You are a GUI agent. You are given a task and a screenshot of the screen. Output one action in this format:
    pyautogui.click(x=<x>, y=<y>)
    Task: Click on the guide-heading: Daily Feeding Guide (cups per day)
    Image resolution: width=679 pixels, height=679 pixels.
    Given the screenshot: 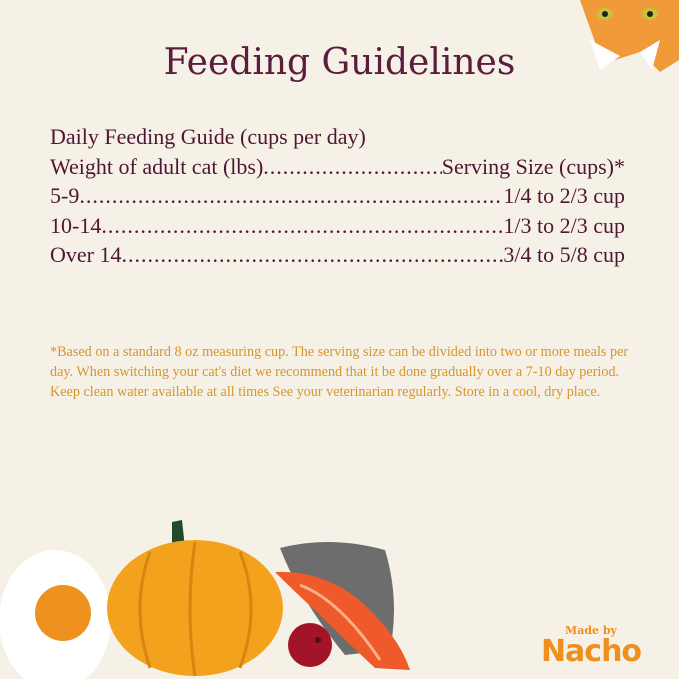 What is the action you would take?
    pyautogui.click(x=337, y=139)
    